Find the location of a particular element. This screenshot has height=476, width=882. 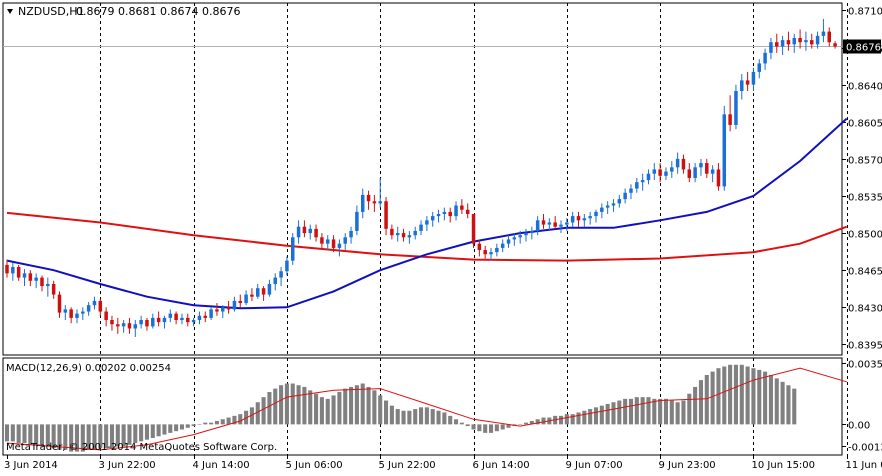

price-tick-label: 0.8640 is located at coordinates (865, 87).